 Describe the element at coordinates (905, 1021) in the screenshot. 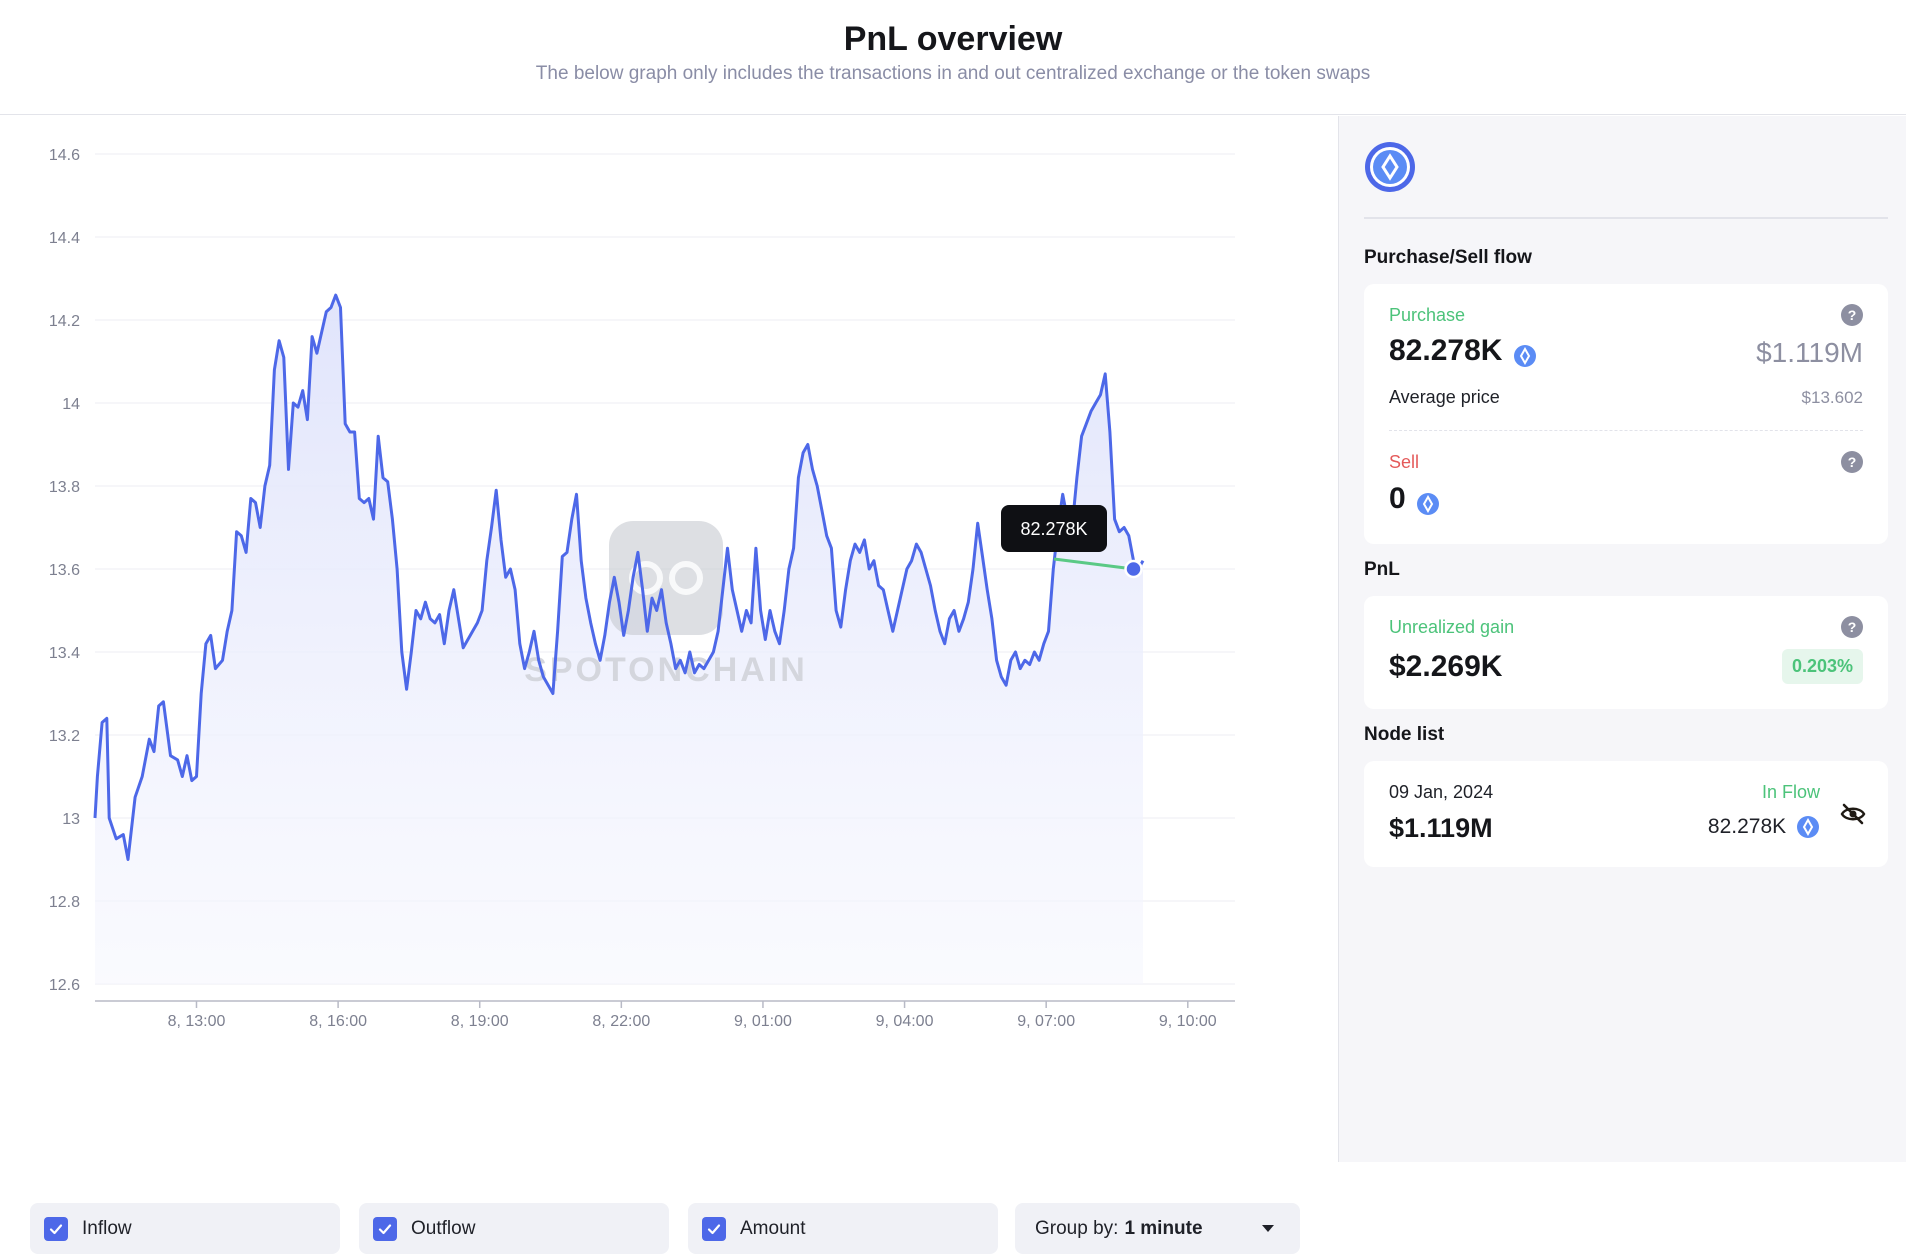

I see `x-tick-label: 9, 04:00` at that location.